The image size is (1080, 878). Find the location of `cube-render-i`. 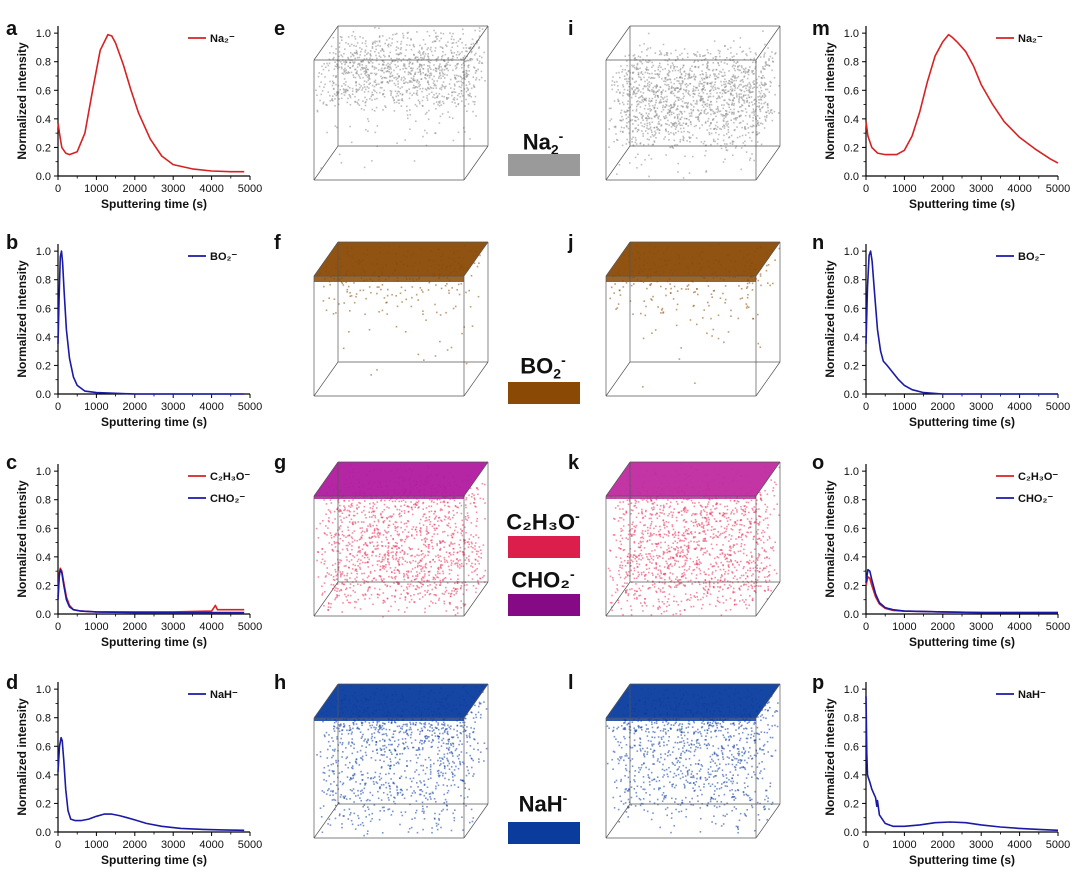

cube-render-i is located at coordinates (687, 111).